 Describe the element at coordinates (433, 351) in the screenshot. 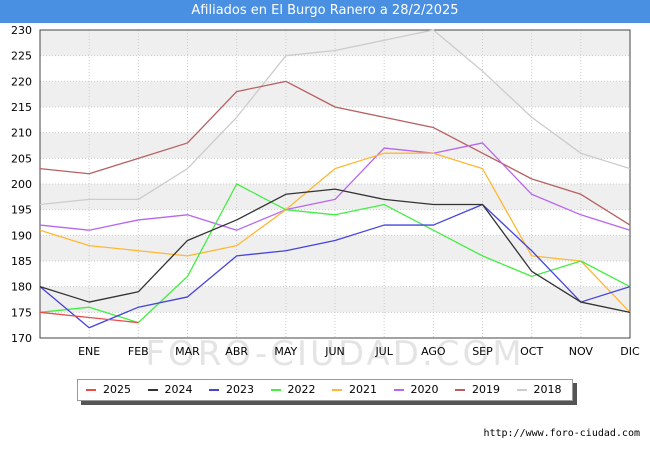

I see `x-tick-label: AGO` at that location.